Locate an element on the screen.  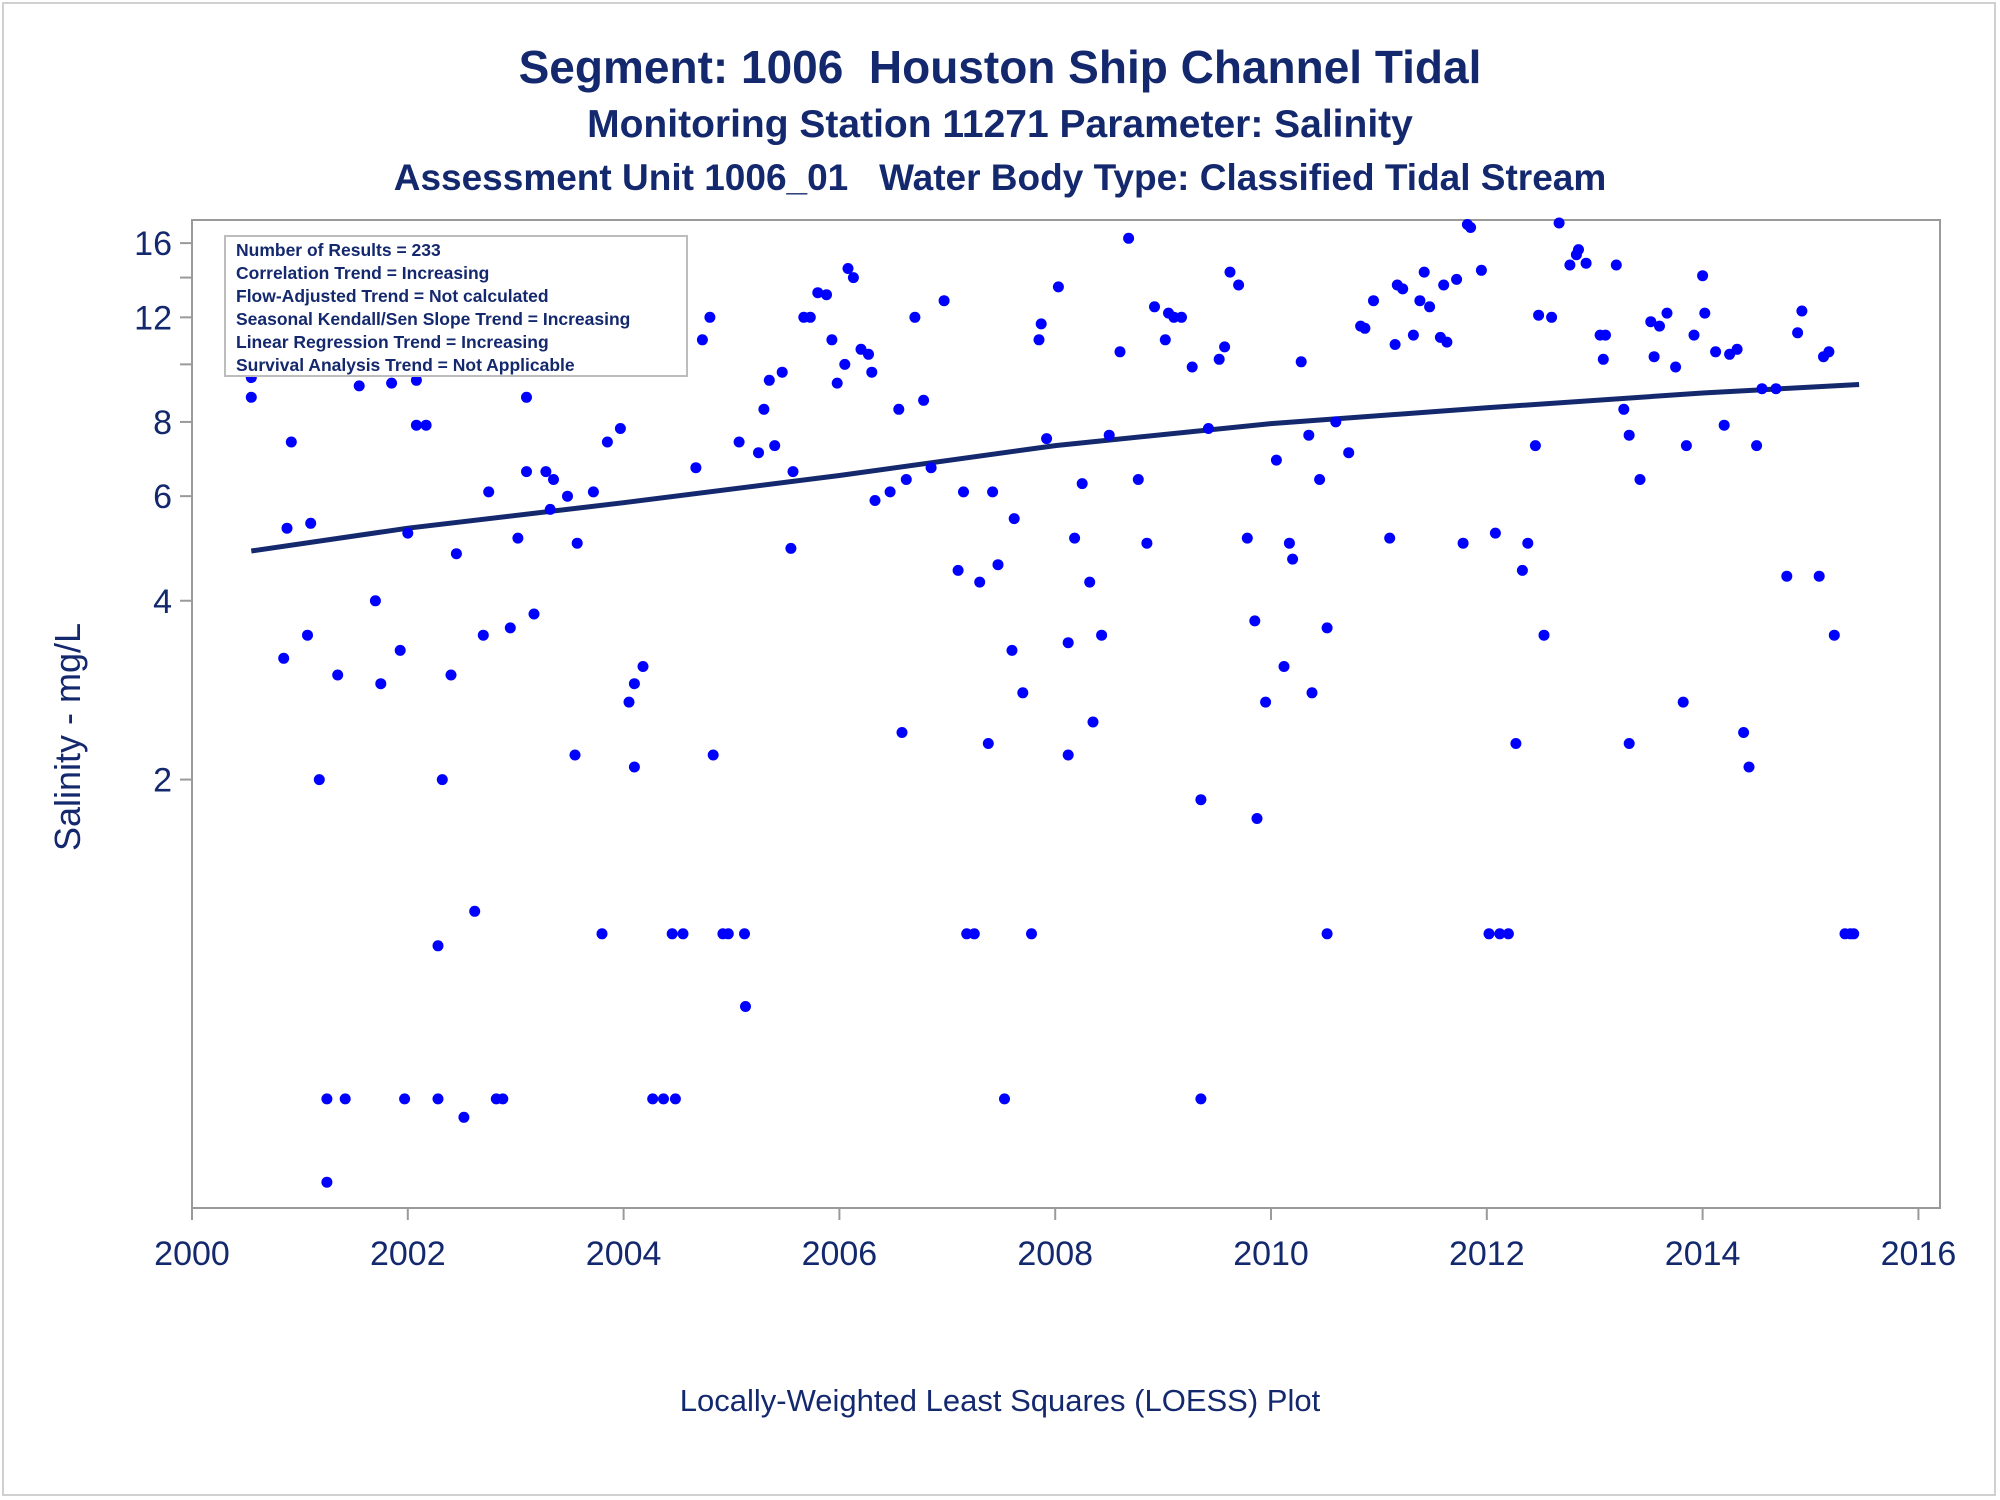
x-axis: 2000 2002 2004 2006 2008 2010 2012 2014 2016 is located at coordinates (1055, 1240).